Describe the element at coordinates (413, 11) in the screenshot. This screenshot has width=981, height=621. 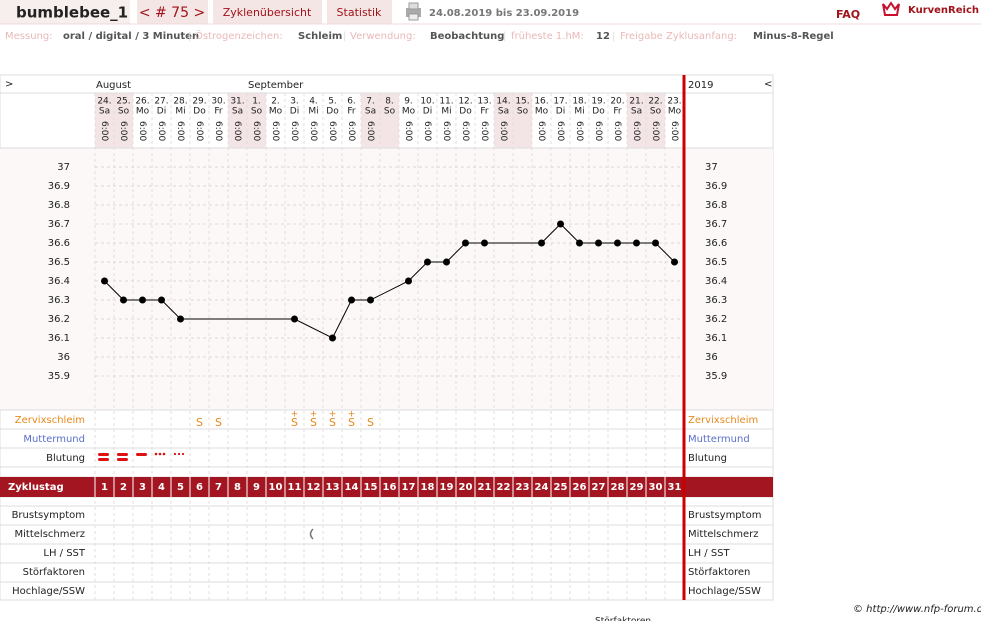
I see `printer-icon` at that location.